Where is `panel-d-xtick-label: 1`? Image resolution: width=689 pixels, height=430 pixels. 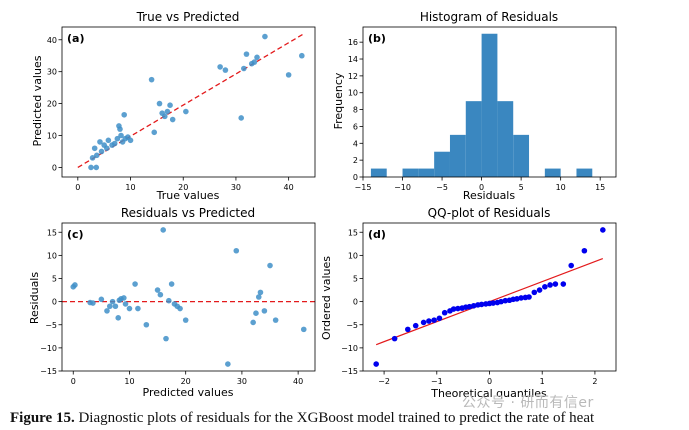 panel-d-xtick-label: 1 is located at coordinates (542, 381).